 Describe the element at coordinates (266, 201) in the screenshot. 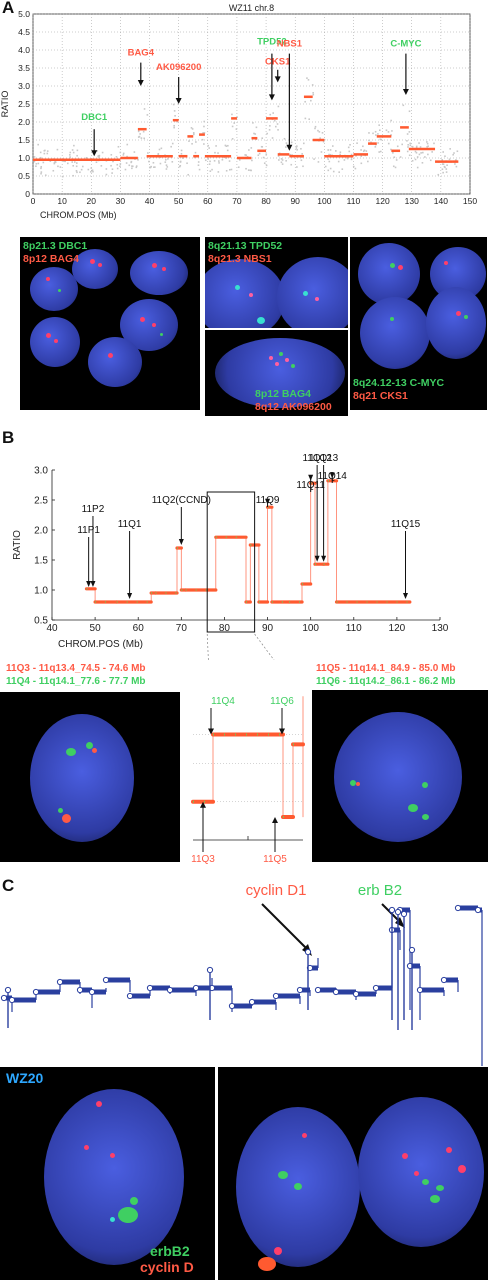

I see `x-tick-label: 80` at that location.